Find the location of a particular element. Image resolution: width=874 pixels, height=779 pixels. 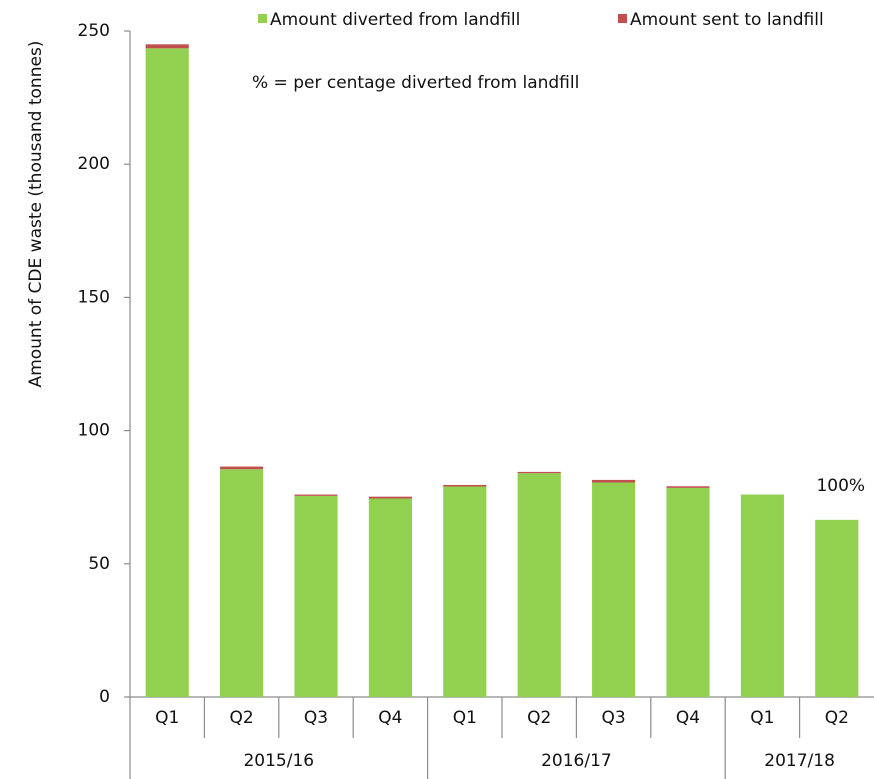

group-label: 2015/16 is located at coordinates (278, 761).